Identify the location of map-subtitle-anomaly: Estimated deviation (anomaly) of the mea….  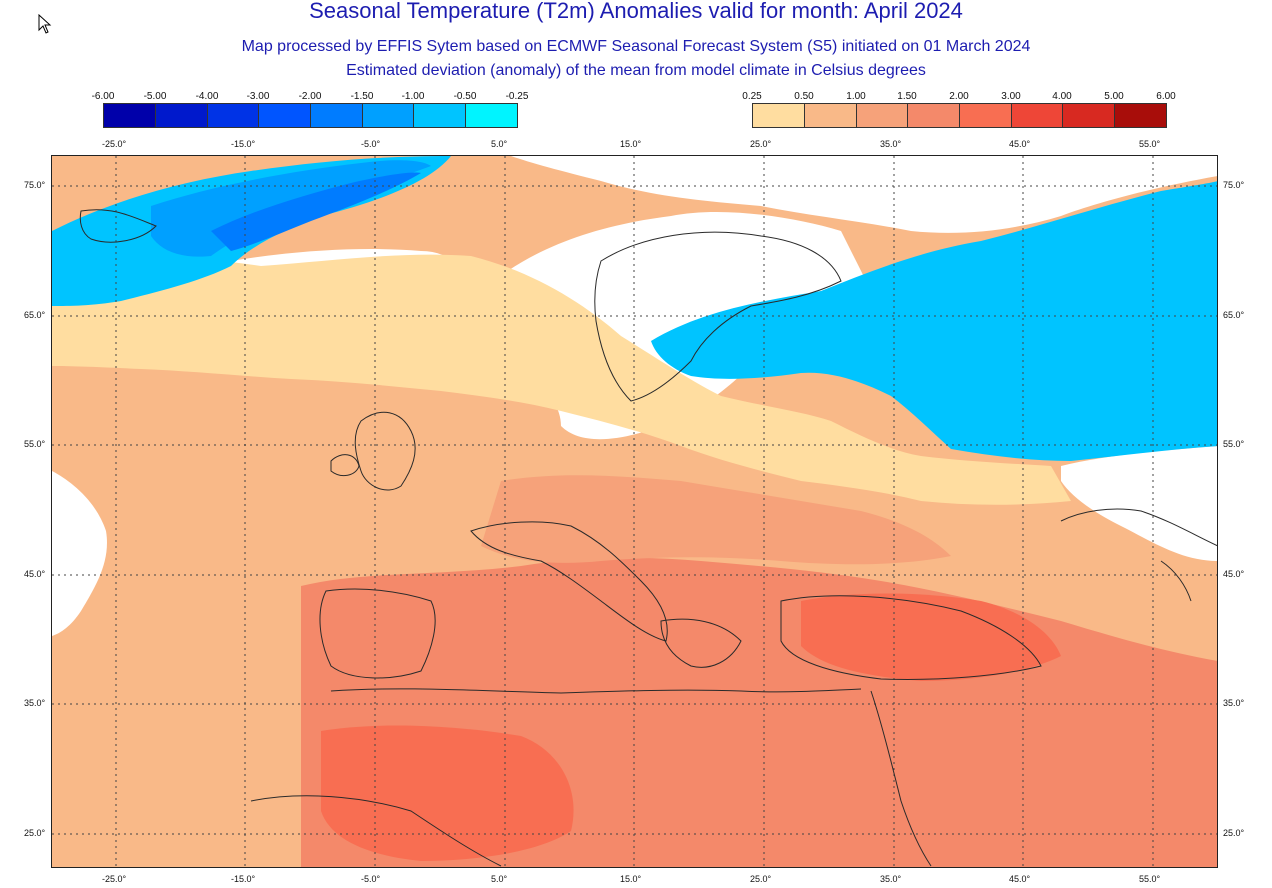
(636, 70).